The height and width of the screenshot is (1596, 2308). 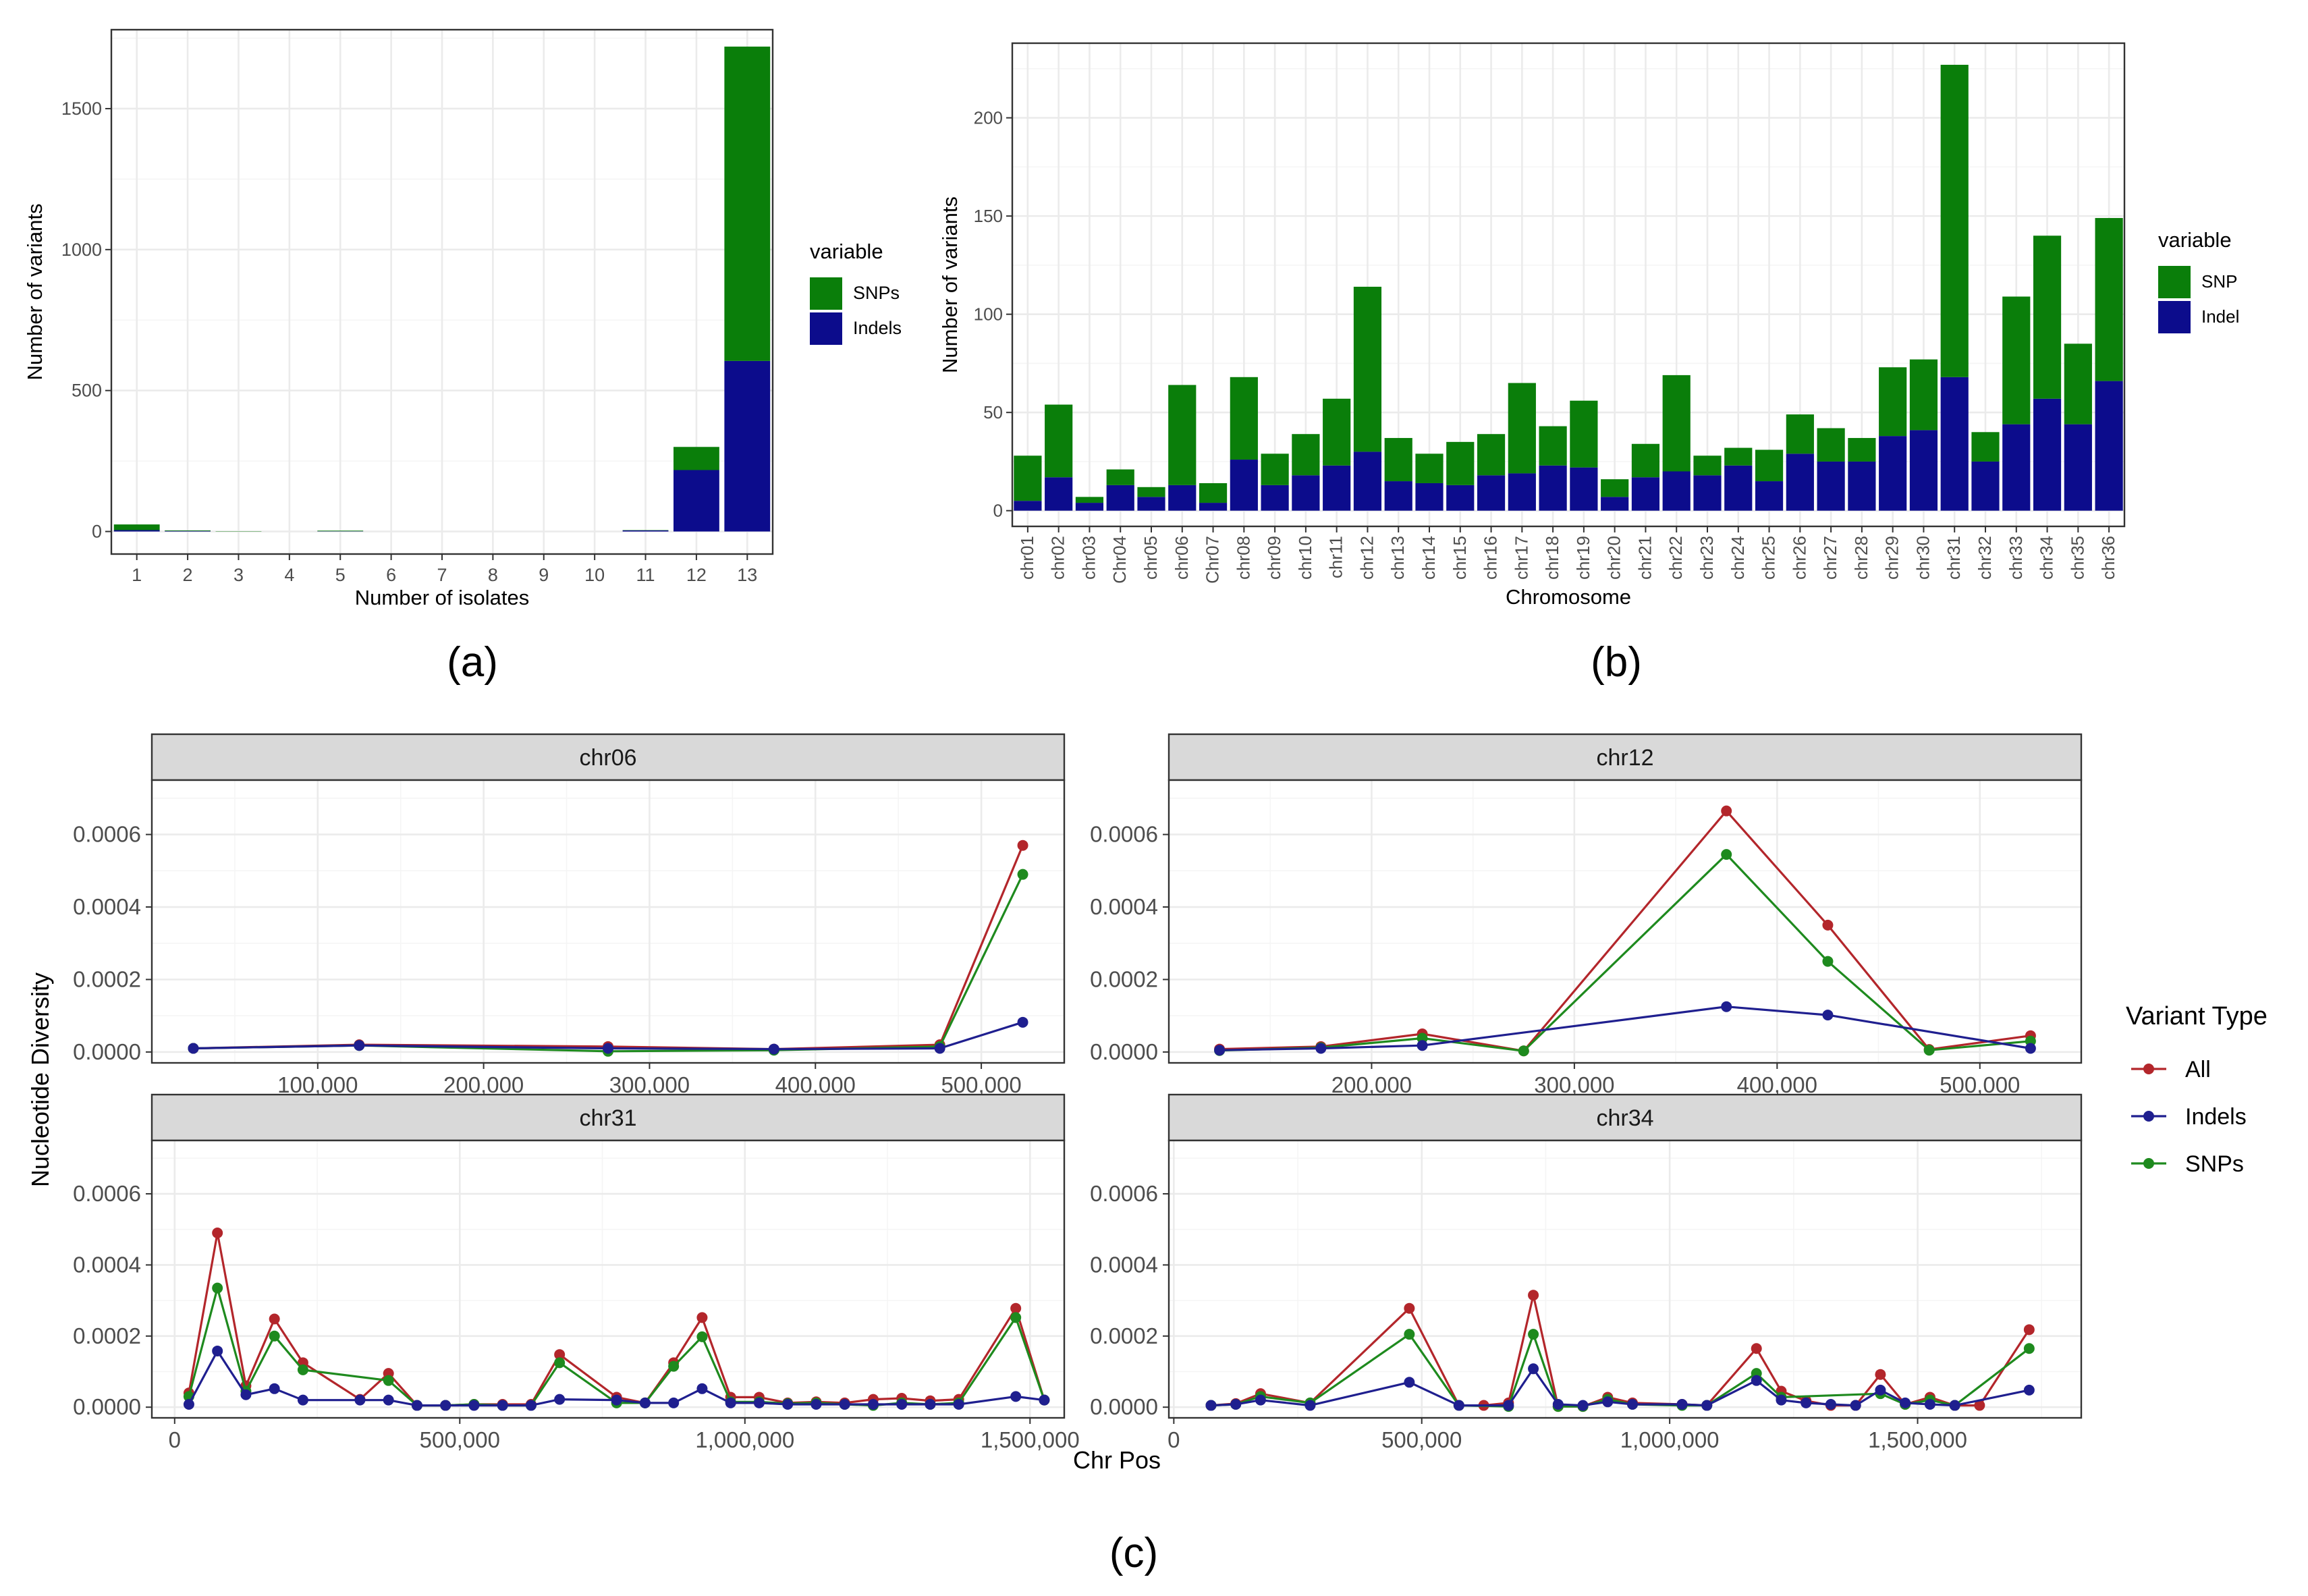 What do you see at coordinates (2216, 1117) in the screenshot?
I see `legend-label-indels: Indels` at bounding box center [2216, 1117].